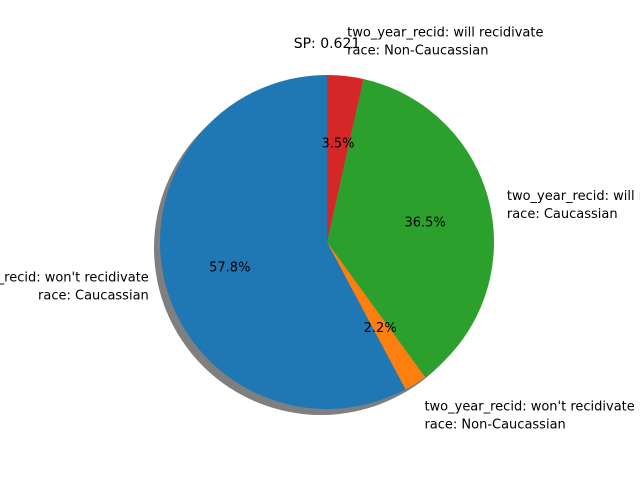 The image size is (640, 480). What do you see at coordinates (337, 143) in the screenshot?
I see `percent-label-3: 3.5%` at bounding box center [337, 143].